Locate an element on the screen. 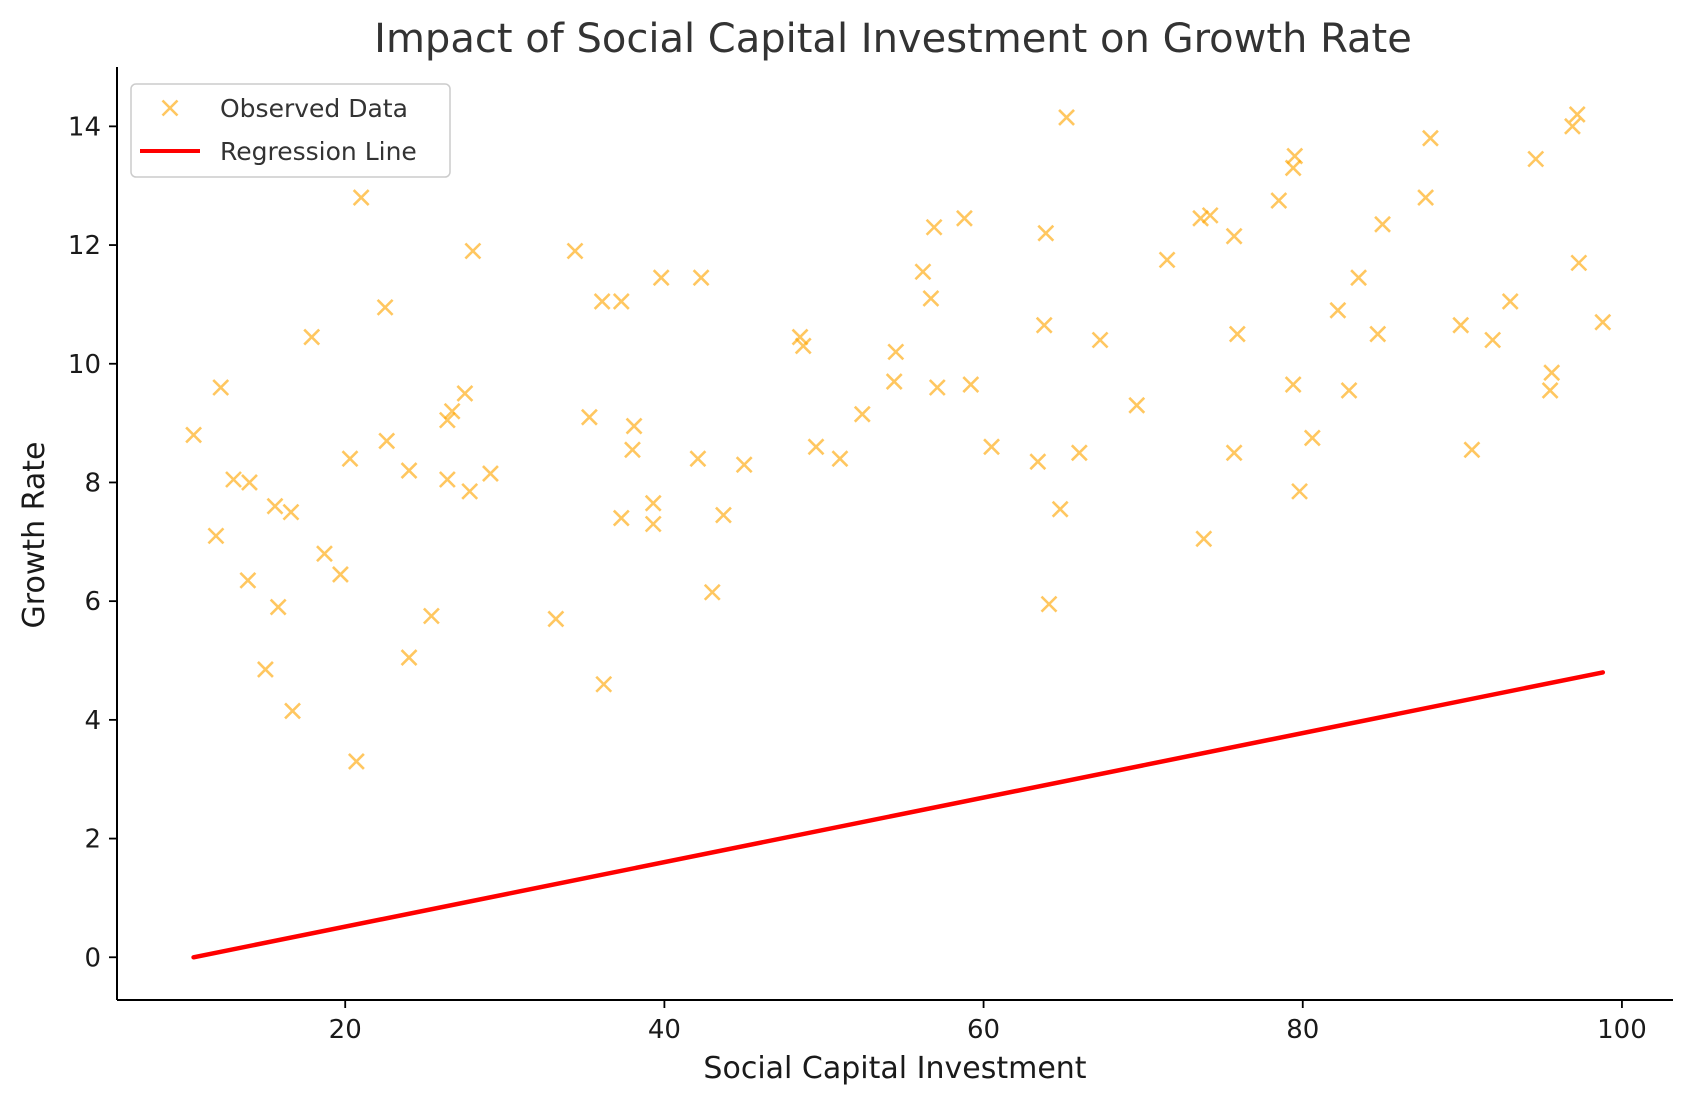 This screenshot has height=1101, width=1686. y-tick-label: 4 is located at coordinates (92, 721).